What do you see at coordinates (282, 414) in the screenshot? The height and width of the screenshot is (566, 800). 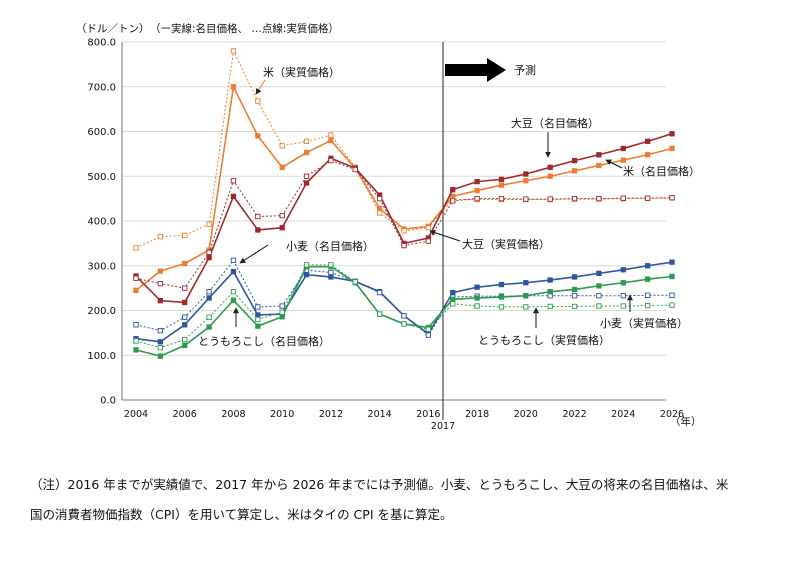 I see `x-tick-label: 2010` at bounding box center [282, 414].